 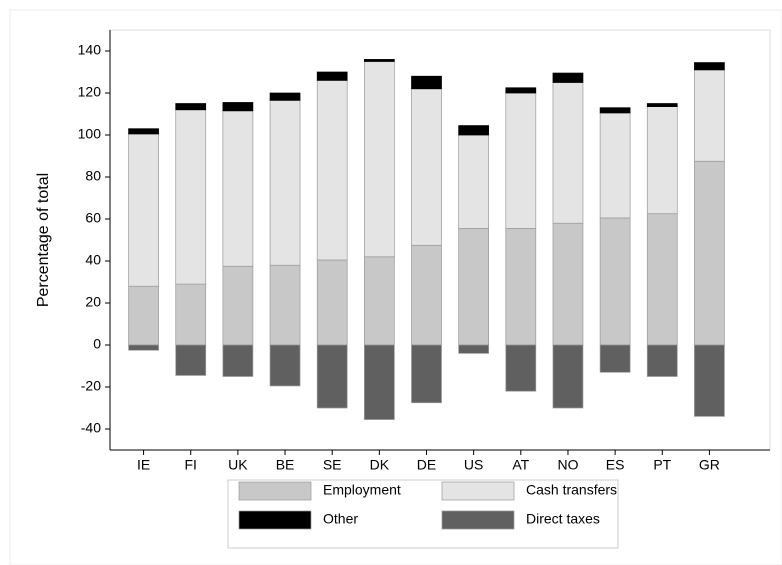 I want to click on x-tick-label: BE, so click(x=285, y=465).